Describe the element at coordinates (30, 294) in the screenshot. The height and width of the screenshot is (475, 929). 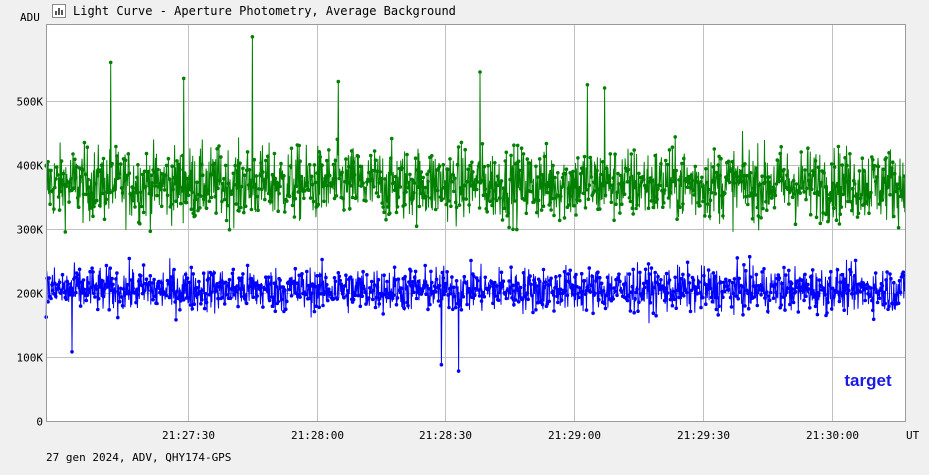
I see `y-tick-label: 200K` at that location.